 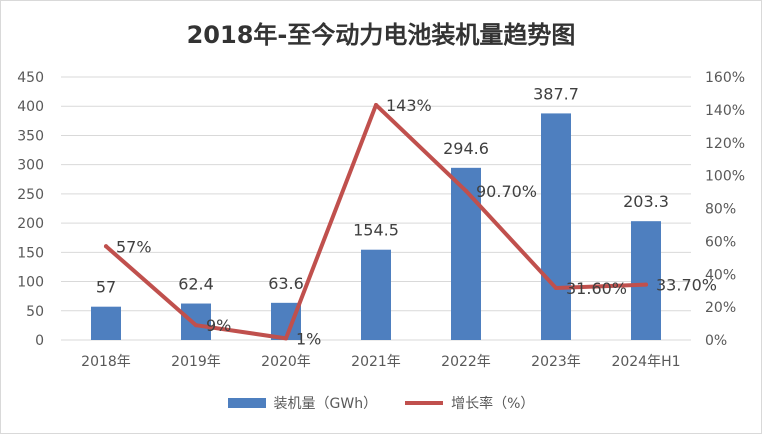 I want to click on legend-label-bar: 装机量（GWh）, so click(x=325, y=404).